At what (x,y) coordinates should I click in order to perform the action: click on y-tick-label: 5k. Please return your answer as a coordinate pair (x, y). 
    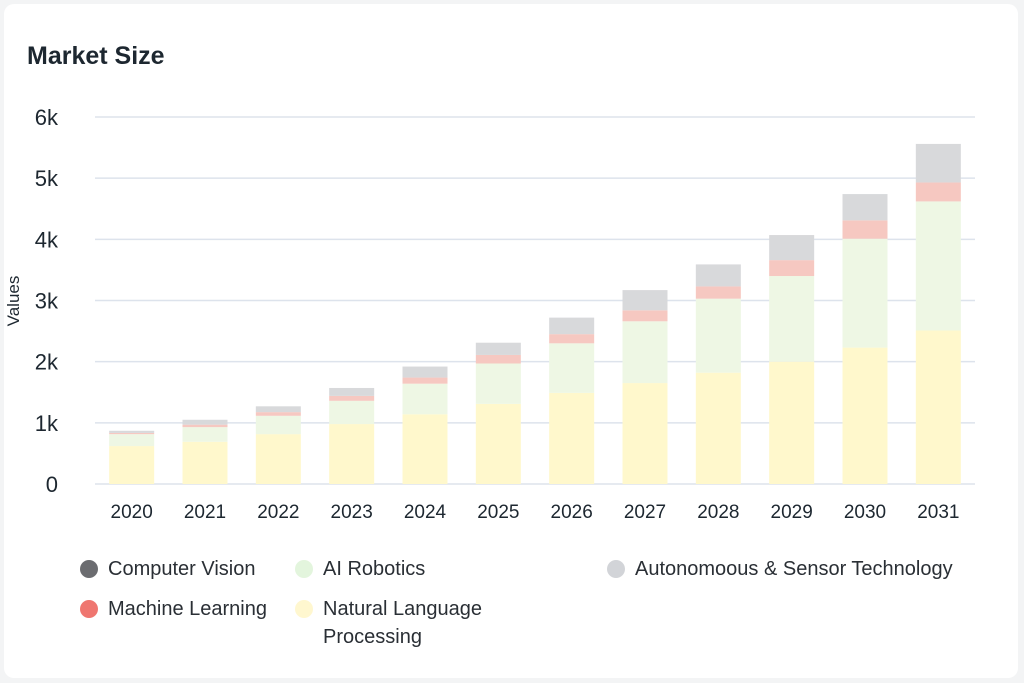
    Looking at the image, I should click on (47, 178).